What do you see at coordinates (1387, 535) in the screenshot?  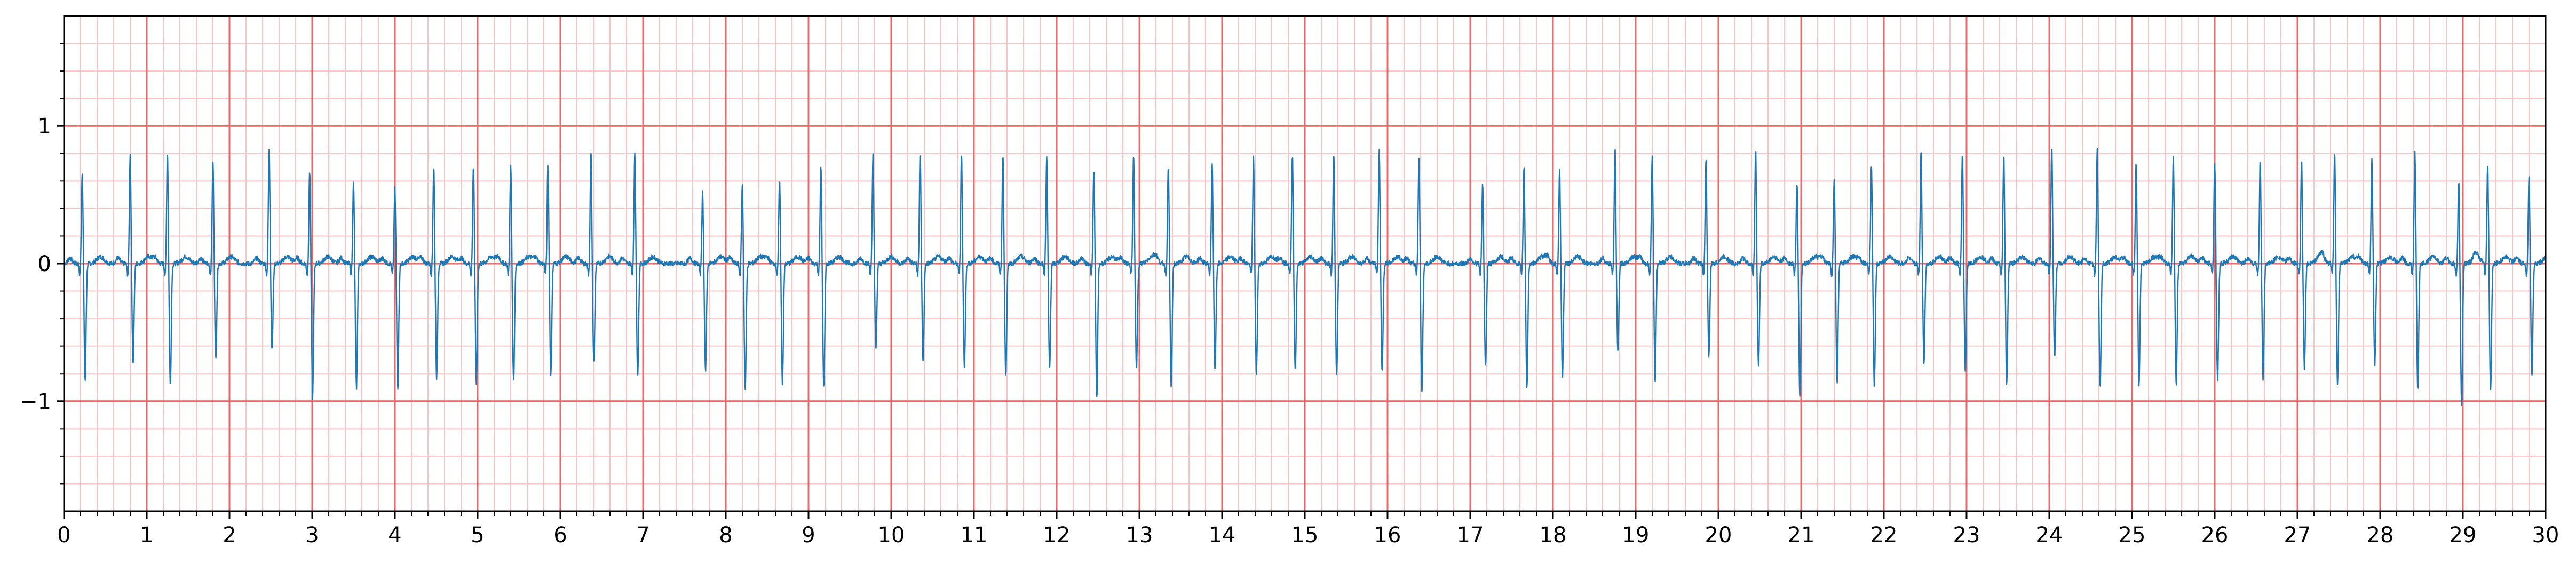 I see `x-tick-label: 16` at bounding box center [1387, 535].